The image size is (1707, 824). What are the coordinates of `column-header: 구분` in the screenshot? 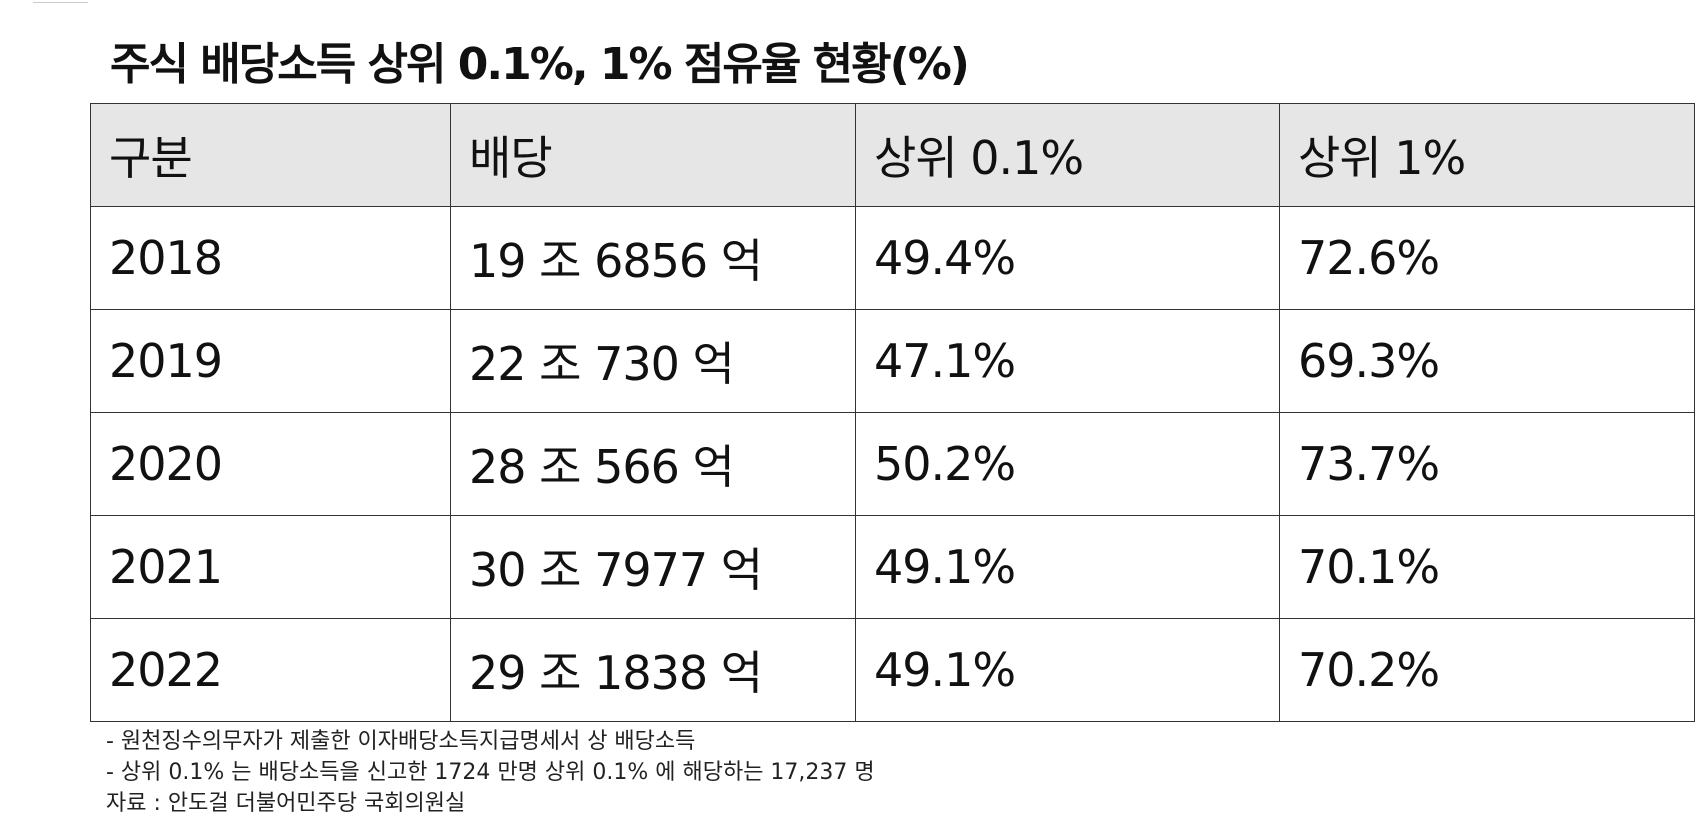 It's located at (270, 155).